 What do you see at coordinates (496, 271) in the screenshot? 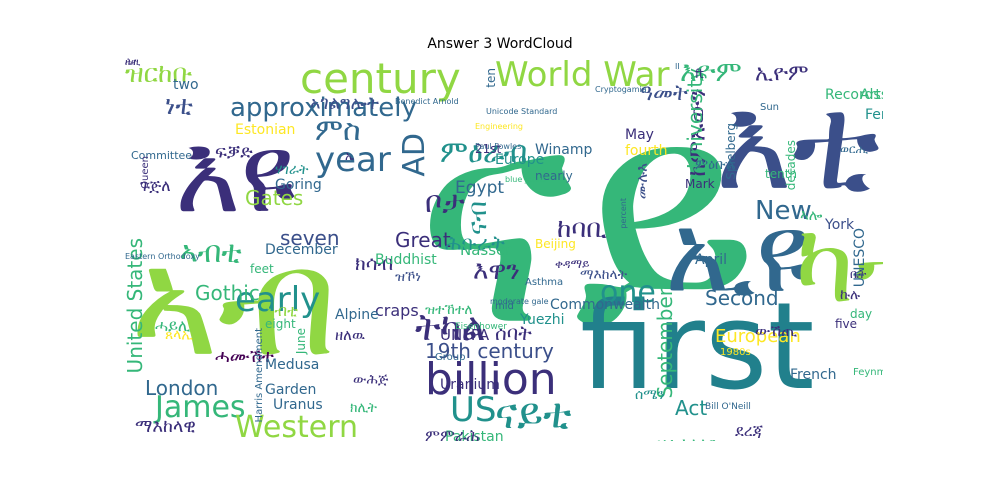
I see `cloud-word: እዋን` at bounding box center [496, 271].